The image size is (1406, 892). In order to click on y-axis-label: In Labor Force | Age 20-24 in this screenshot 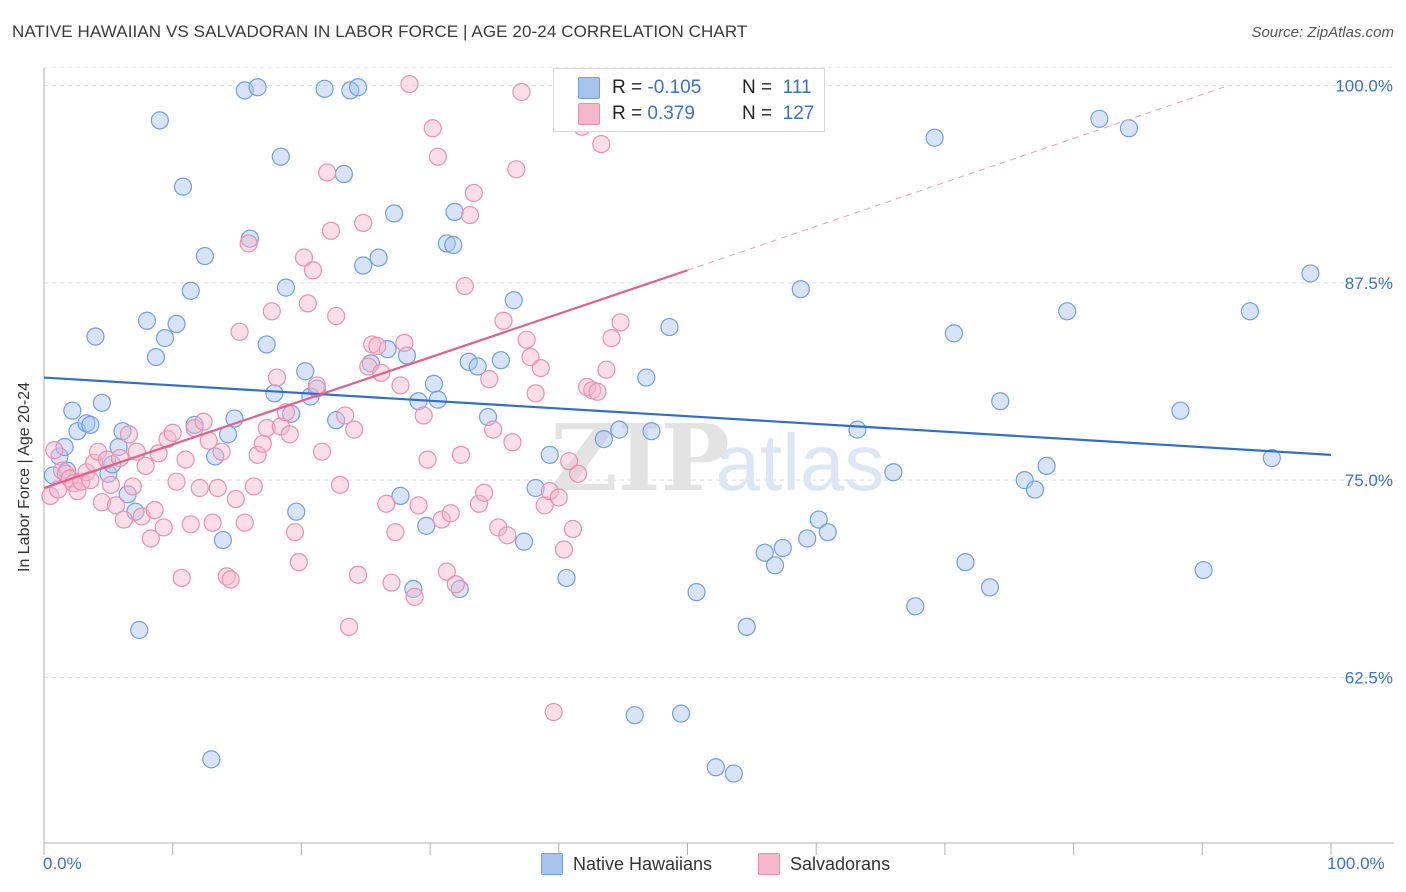, I will do `click(24, 476)`.